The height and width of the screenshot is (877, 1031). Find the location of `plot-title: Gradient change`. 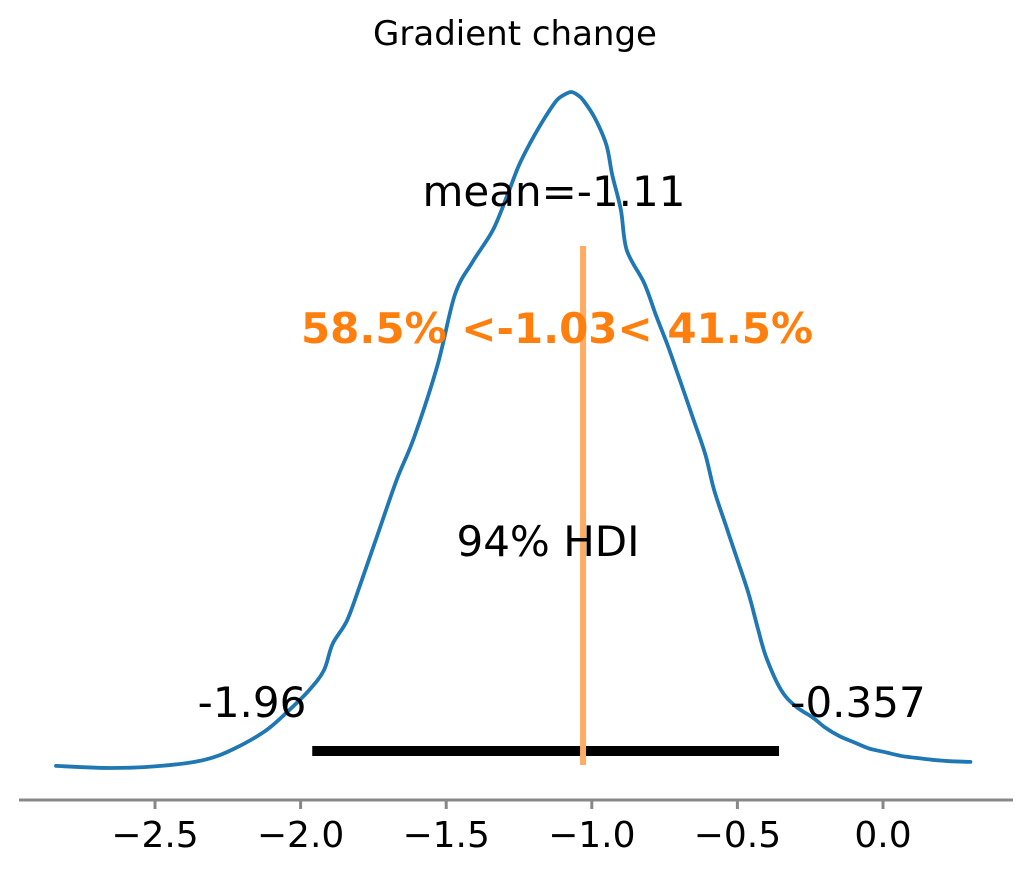

plot-title: Gradient change is located at coordinates (515, 34).